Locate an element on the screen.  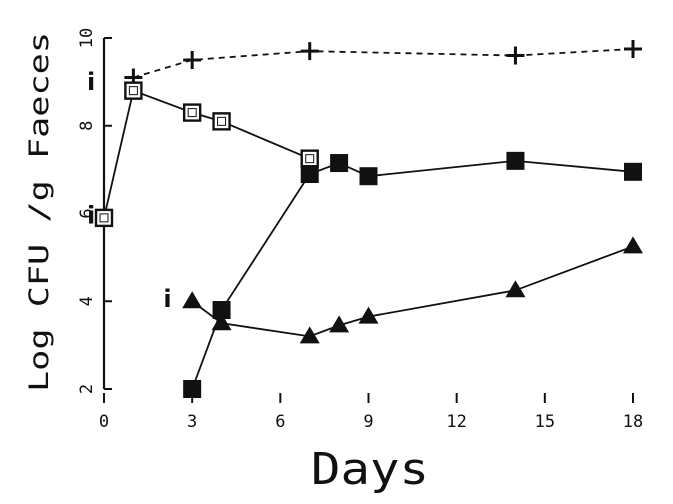
x-tick-label: 0 is located at coordinates (104, 422).